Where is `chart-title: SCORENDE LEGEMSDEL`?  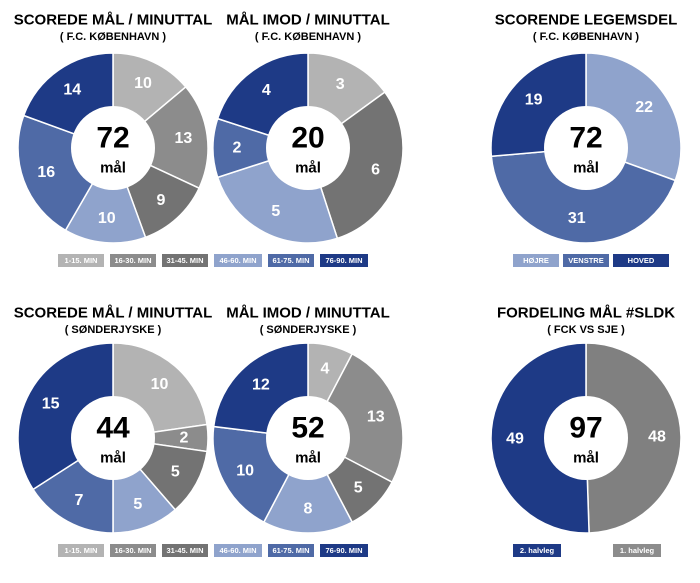 chart-title: SCORENDE LEGEMSDEL is located at coordinates (586, 20).